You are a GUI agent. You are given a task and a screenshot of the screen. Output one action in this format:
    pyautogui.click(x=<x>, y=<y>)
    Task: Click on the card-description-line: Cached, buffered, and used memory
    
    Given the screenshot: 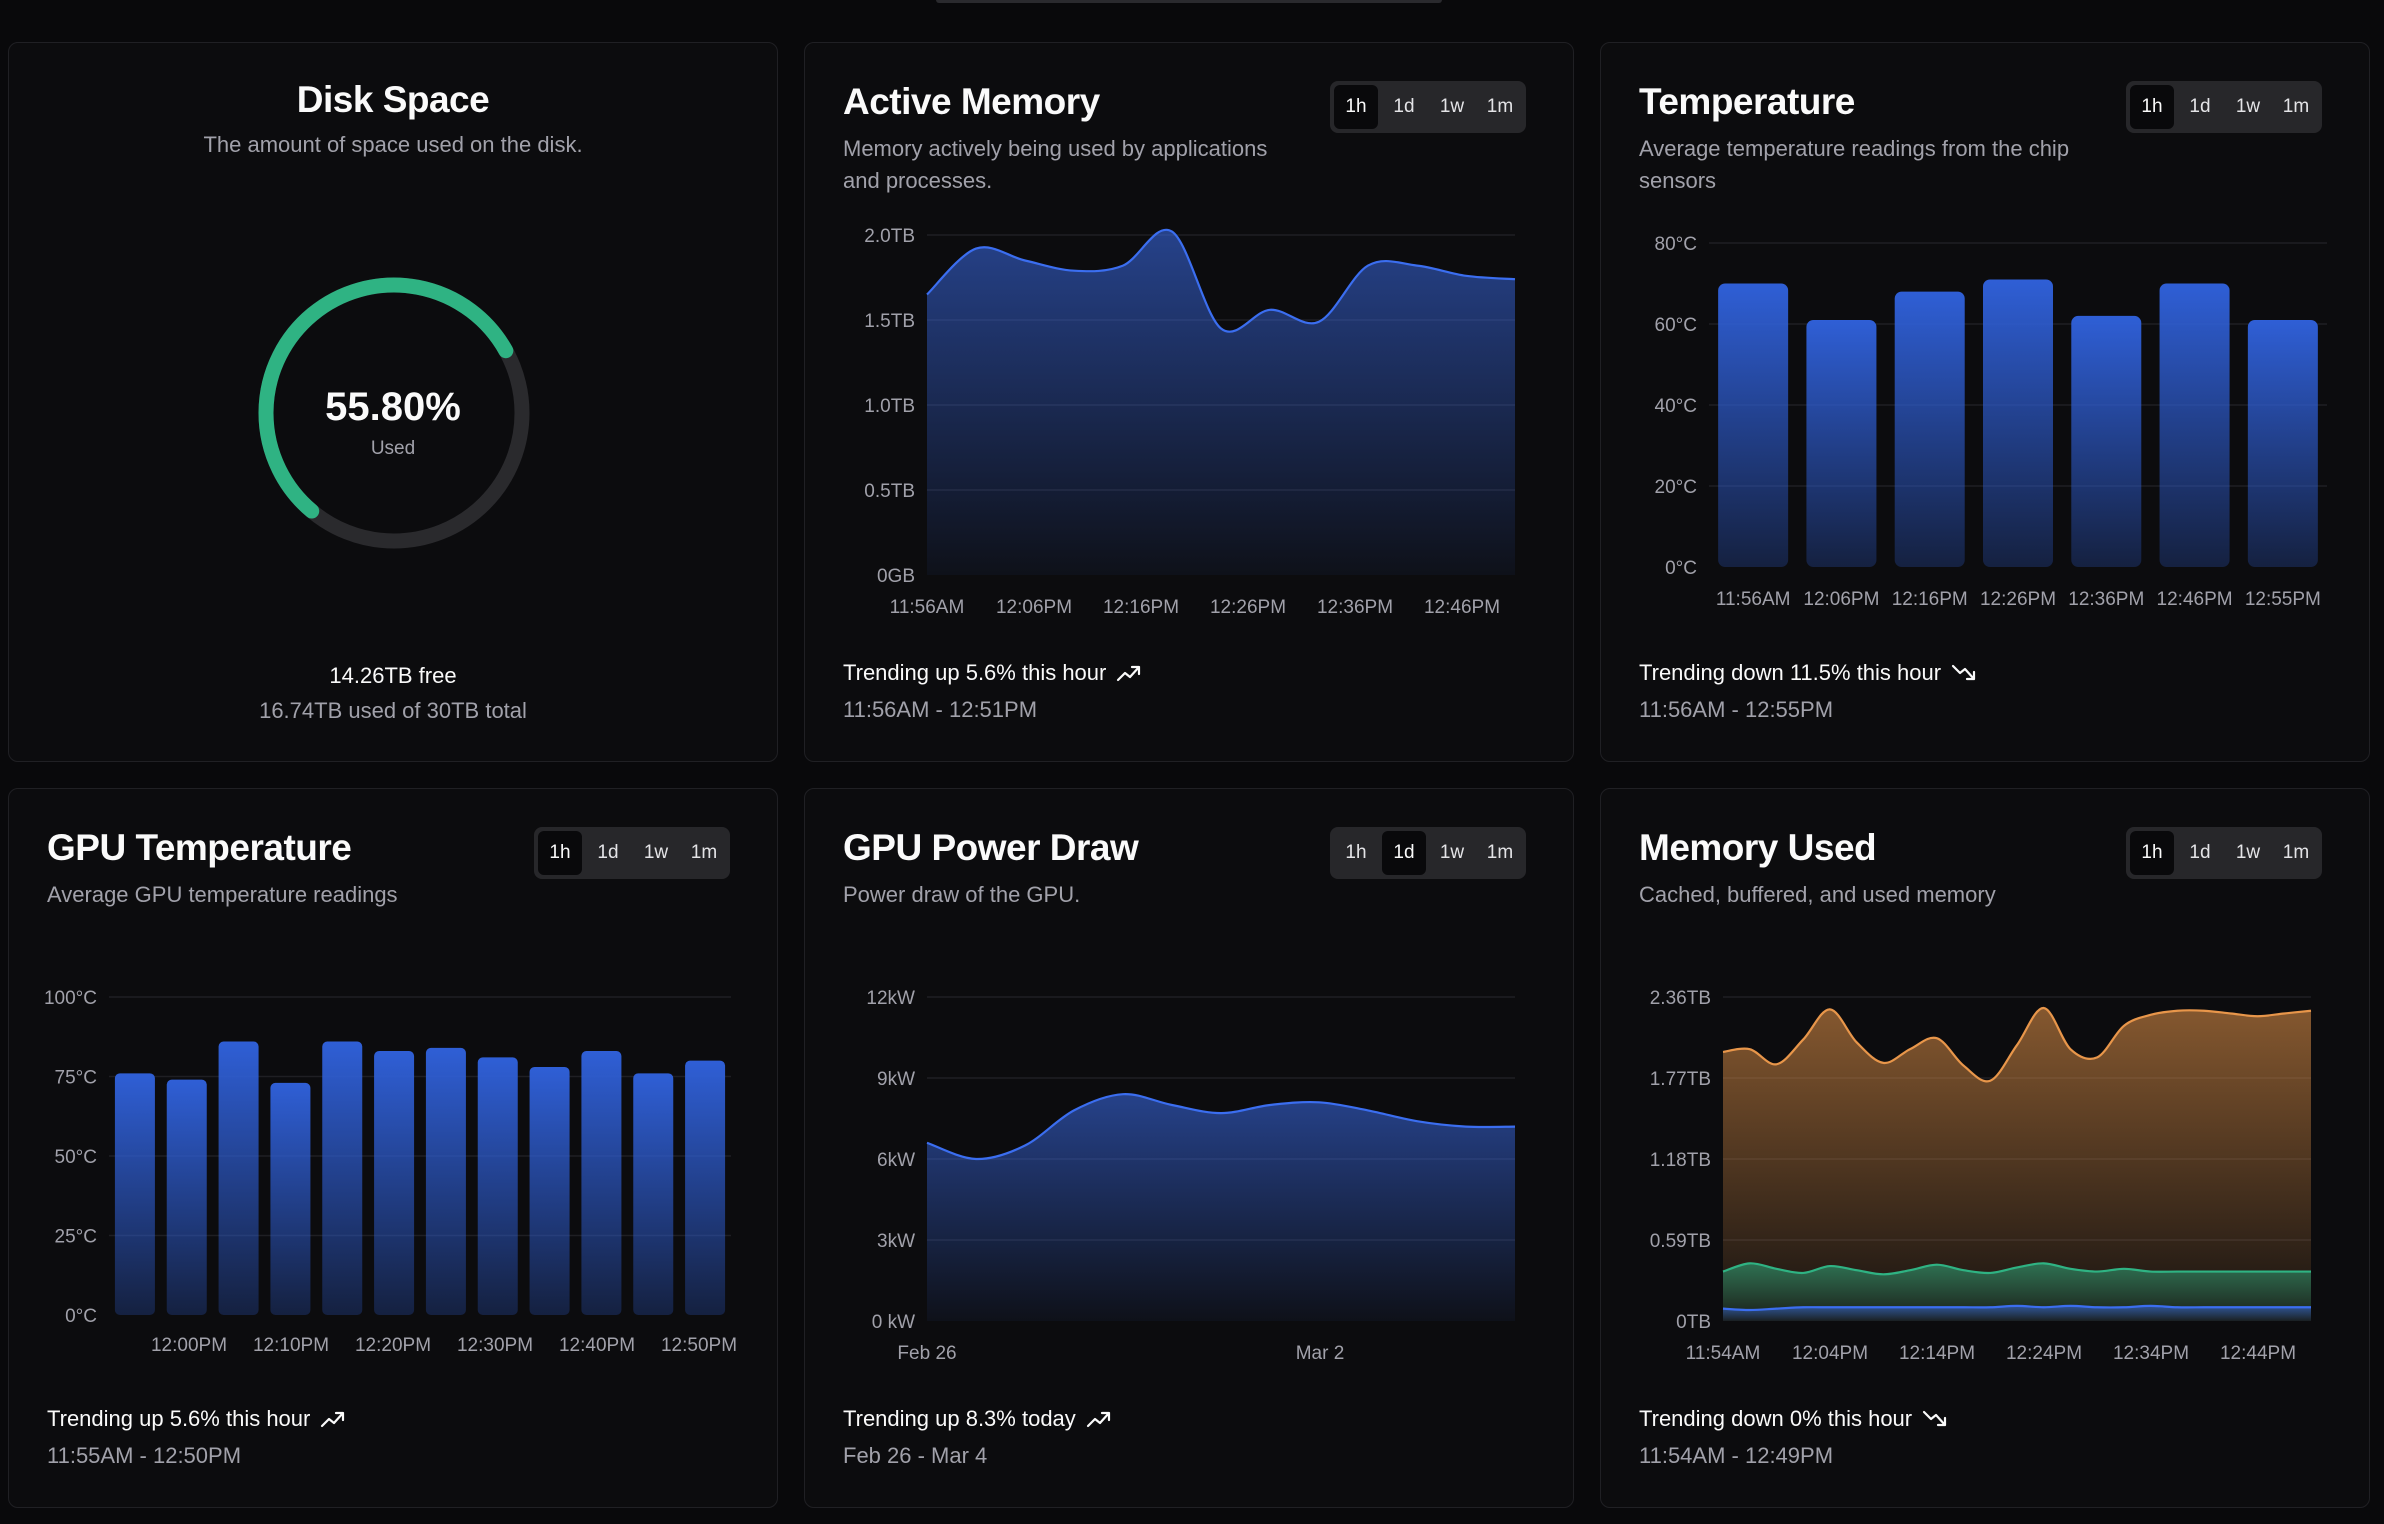 What is the action you would take?
    pyautogui.click(x=1817, y=894)
    